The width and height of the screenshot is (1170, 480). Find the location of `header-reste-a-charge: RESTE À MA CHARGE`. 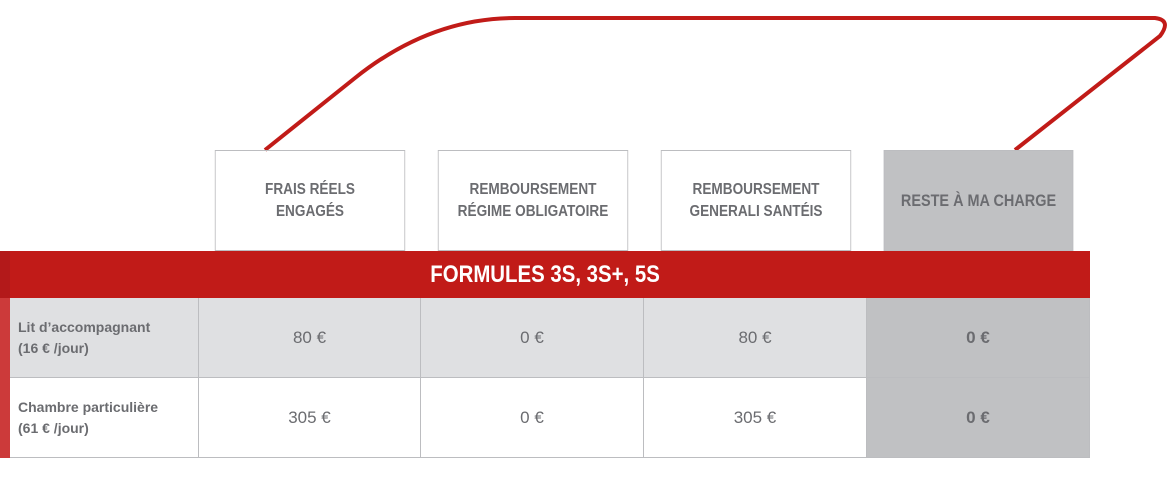

header-reste-a-charge: RESTE À MA CHARGE is located at coordinates (978, 200).